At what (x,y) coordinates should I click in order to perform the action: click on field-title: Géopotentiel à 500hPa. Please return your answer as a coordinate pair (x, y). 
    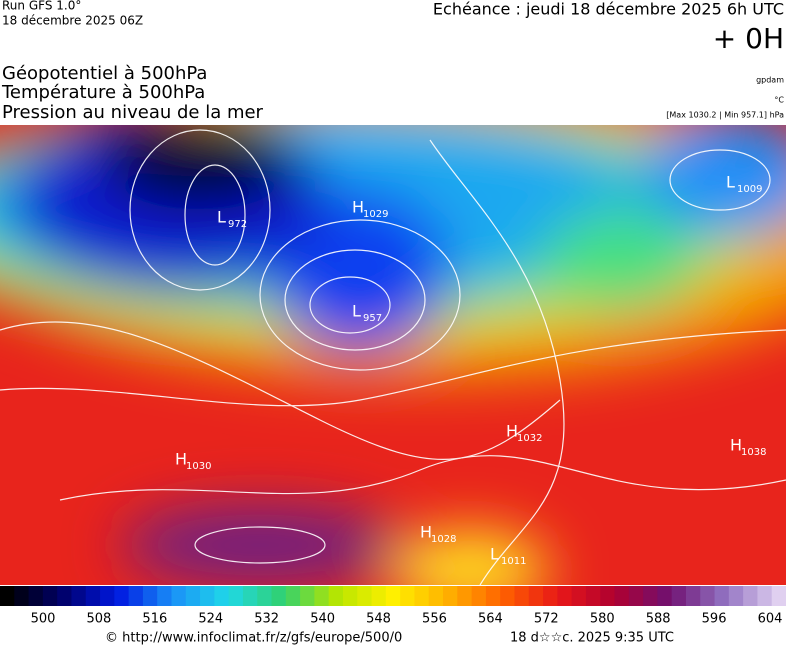
    Looking at the image, I should click on (104, 73).